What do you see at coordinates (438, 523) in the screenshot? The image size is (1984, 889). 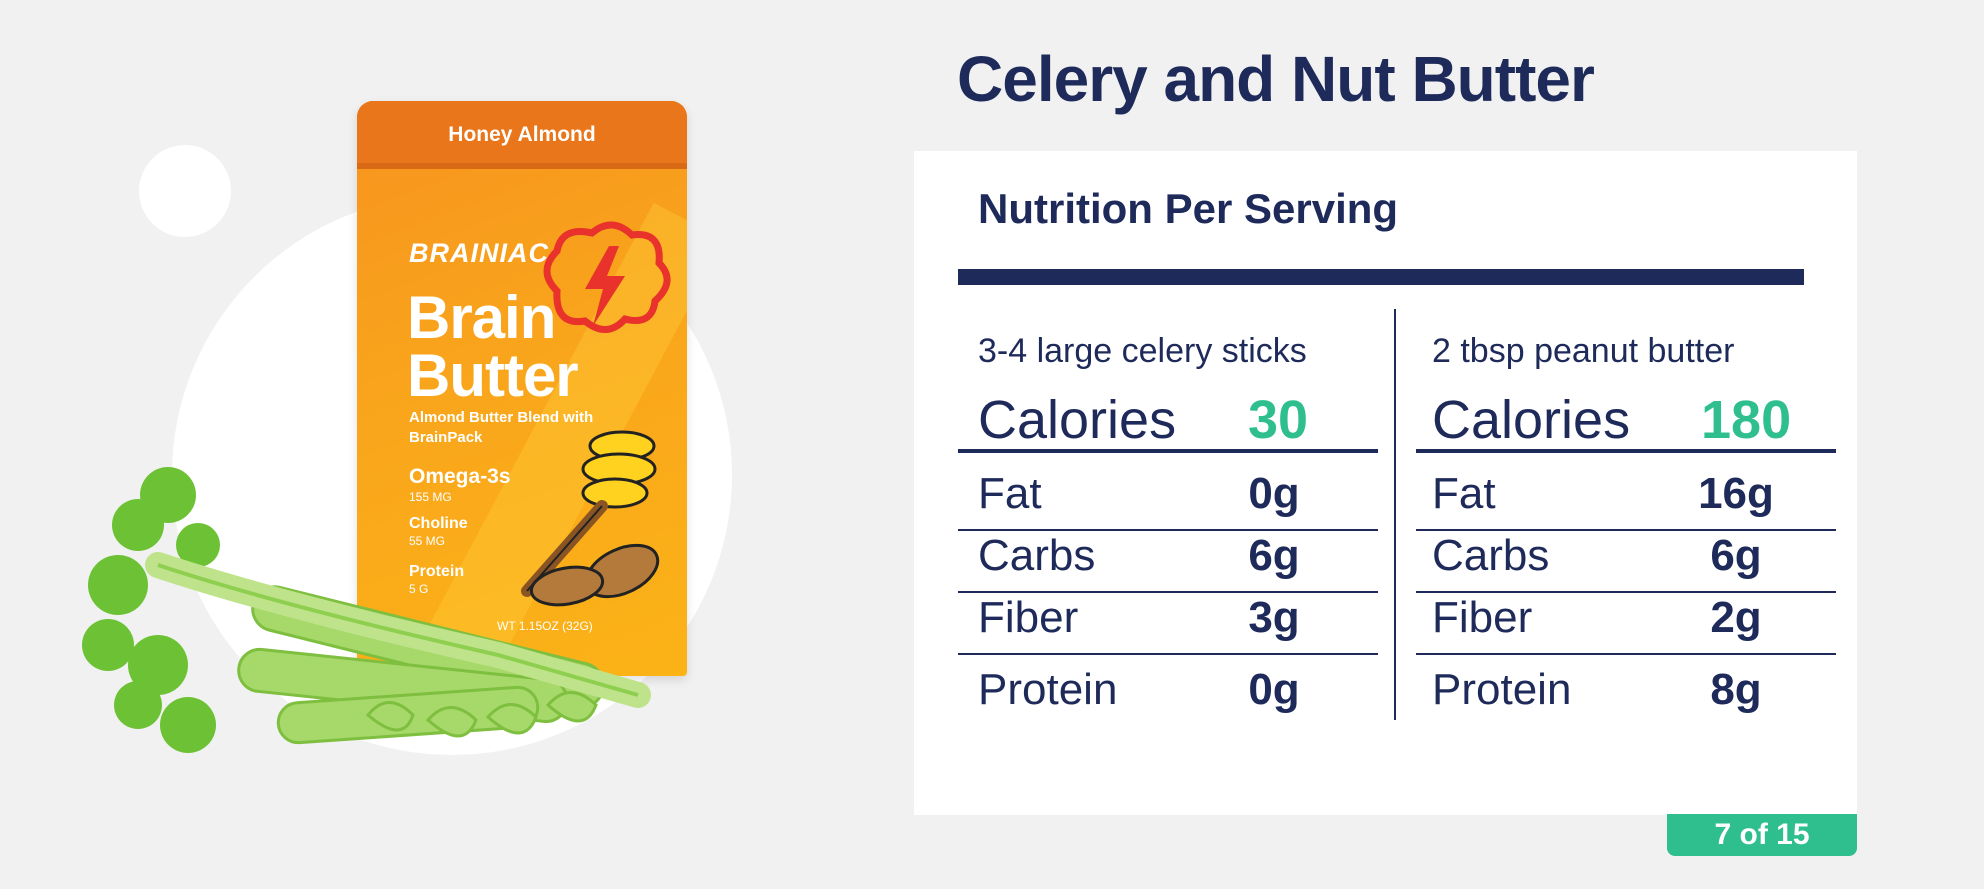 I see `stat-name: Choline` at bounding box center [438, 523].